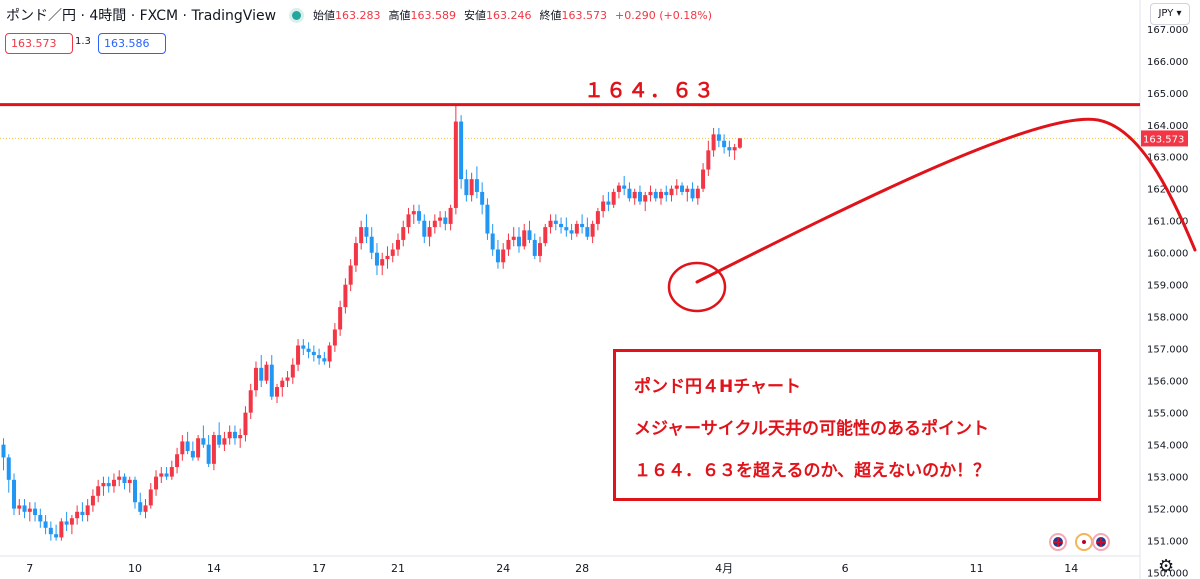  I want to click on y-tick-label: 154.000, so click(1167, 446).